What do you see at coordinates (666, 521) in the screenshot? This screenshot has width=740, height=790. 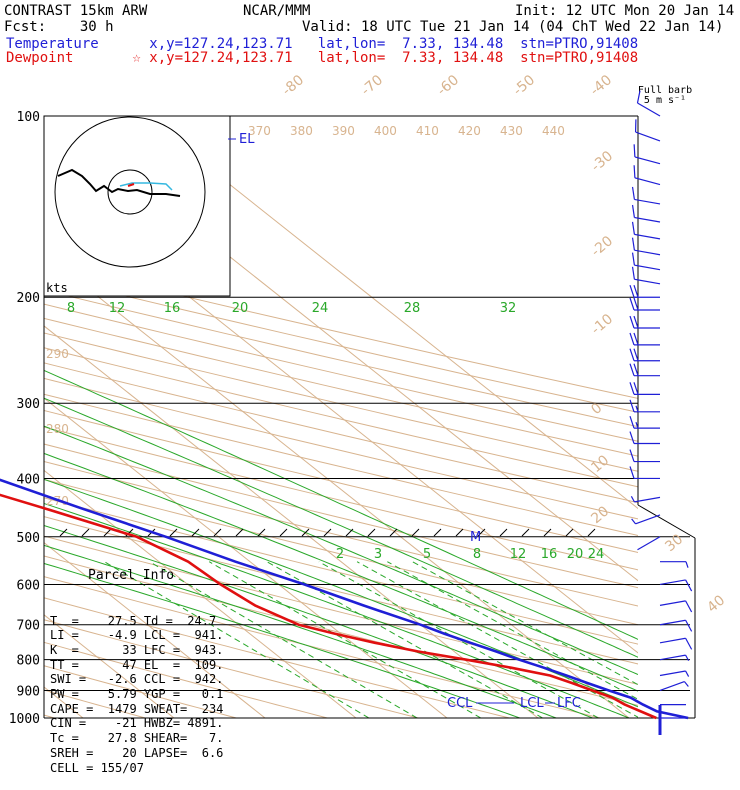 I see `frame-bevel` at bounding box center [666, 521].